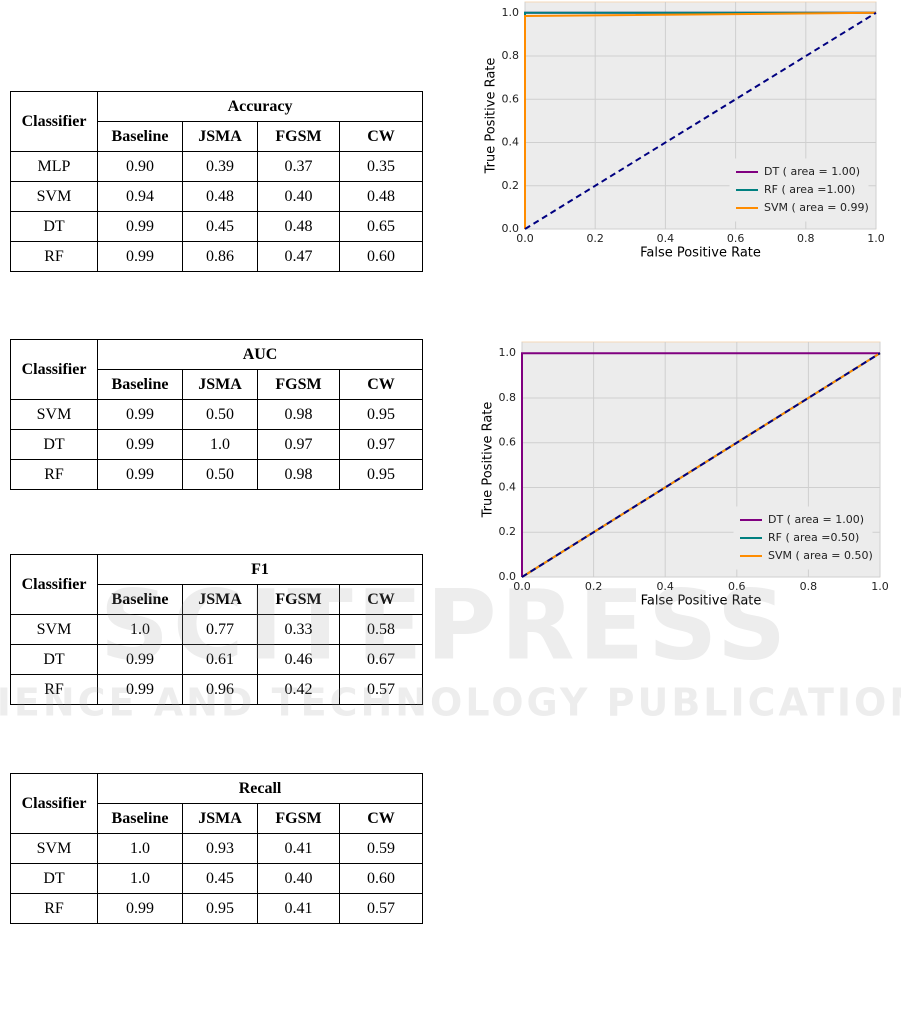 The width and height of the screenshot is (901, 1014). I want to click on metric-cell: AUC, so click(260, 354).